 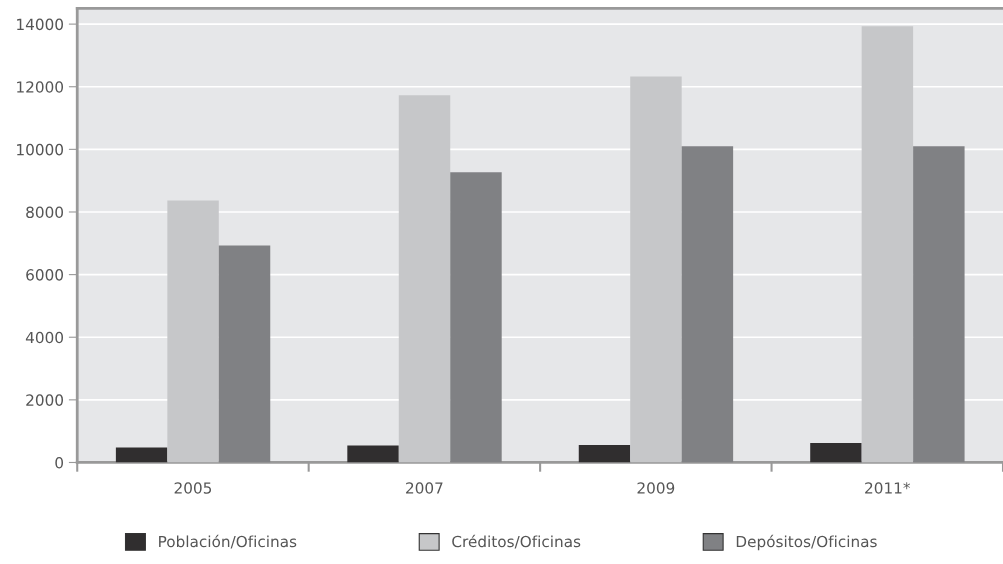 What do you see at coordinates (45, 212) in the screenshot?
I see `y-tick-label: 8000` at bounding box center [45, 212].